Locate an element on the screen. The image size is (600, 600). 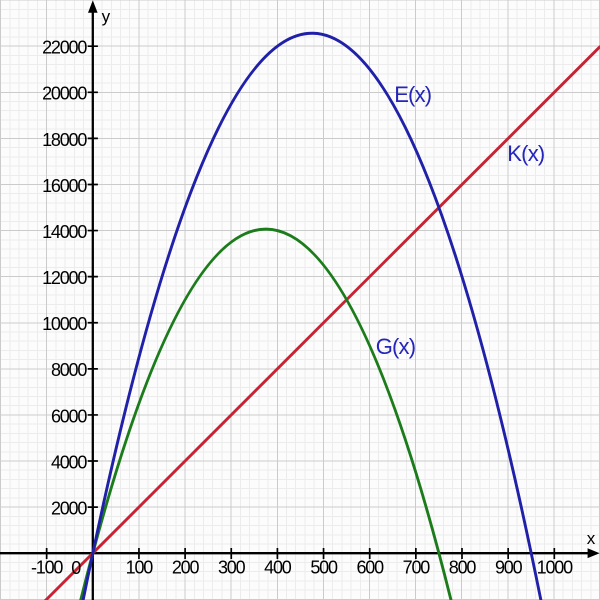
svg-text: 1000 is located at coordinates (555, 568).